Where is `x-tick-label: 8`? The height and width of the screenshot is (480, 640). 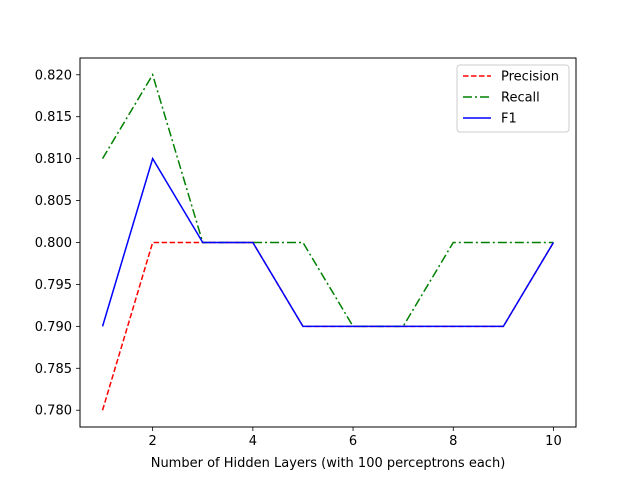 x-tick-label: 8 is located at coordinates (453, 441).